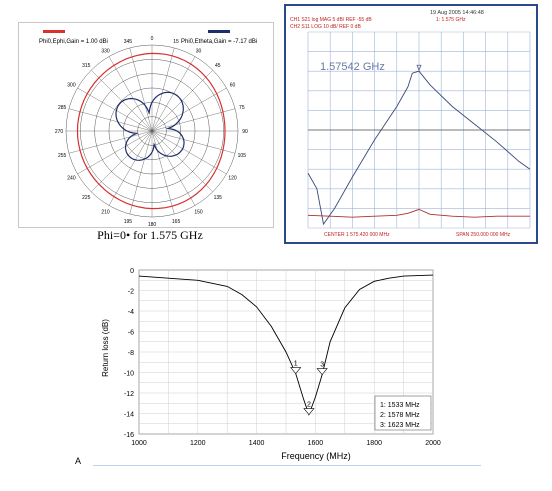  I want to click on na-footer-span: SPAN 250.000 000 MHz, so click(483, 235).